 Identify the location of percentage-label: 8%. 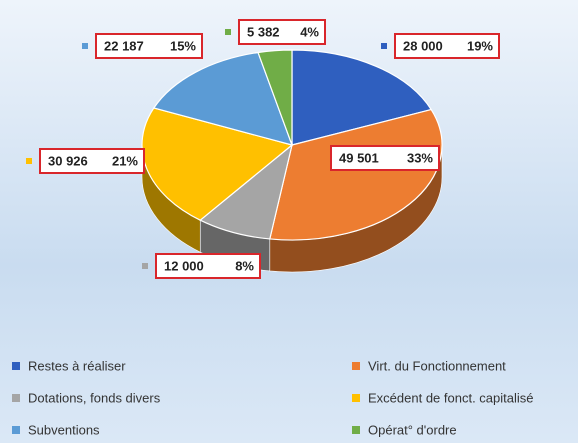
(244, 265).